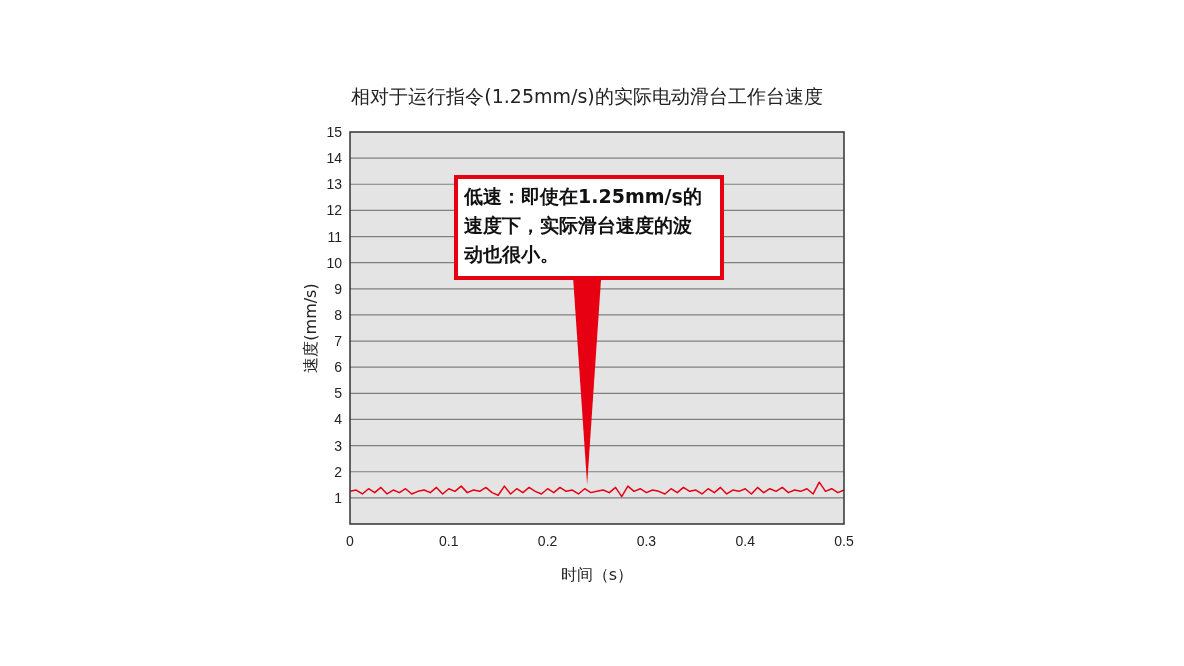 The image size is (1184, 666). What do you see at coordinates (338, 314) in the screenshot?
I see `y-tick-label: 8` at bounding box center [338, 314].